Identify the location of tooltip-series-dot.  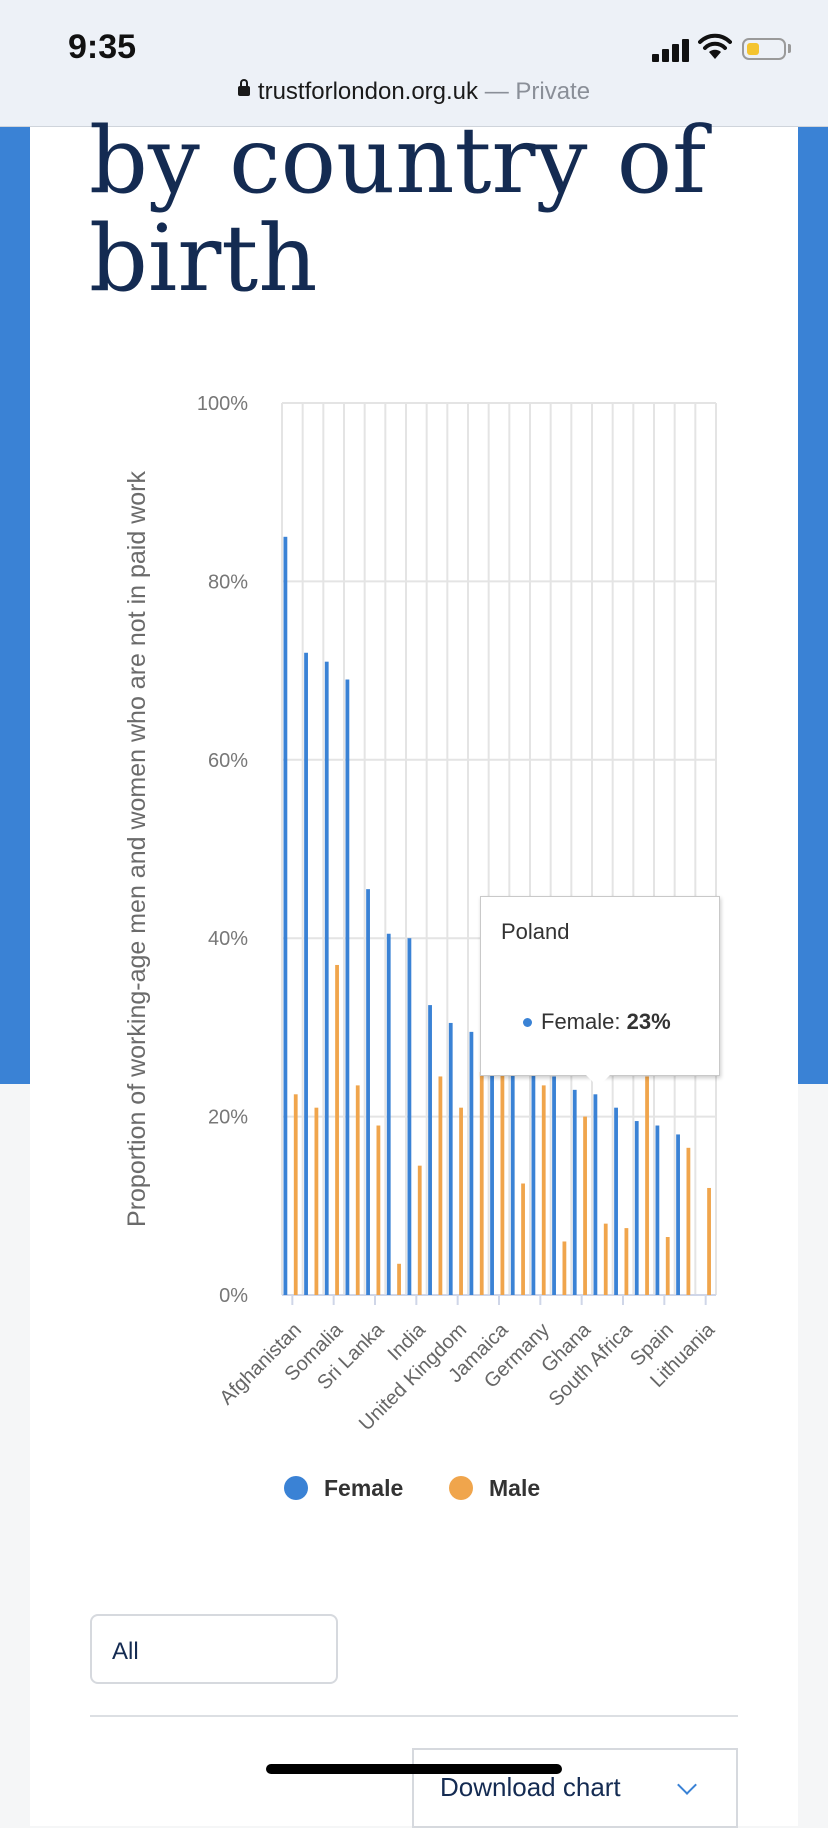
(527, 1022).